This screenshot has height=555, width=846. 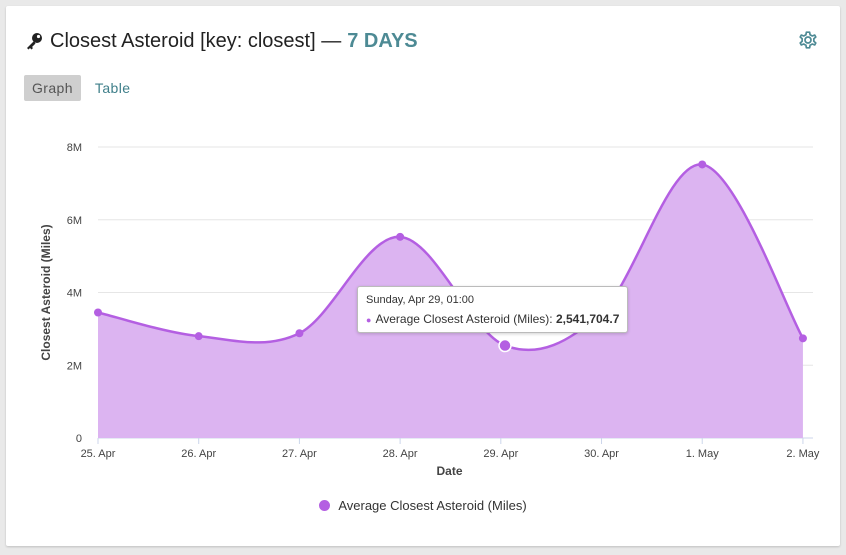 I want to click on view-tabs: Graph Table, so click(x=81, y=88).